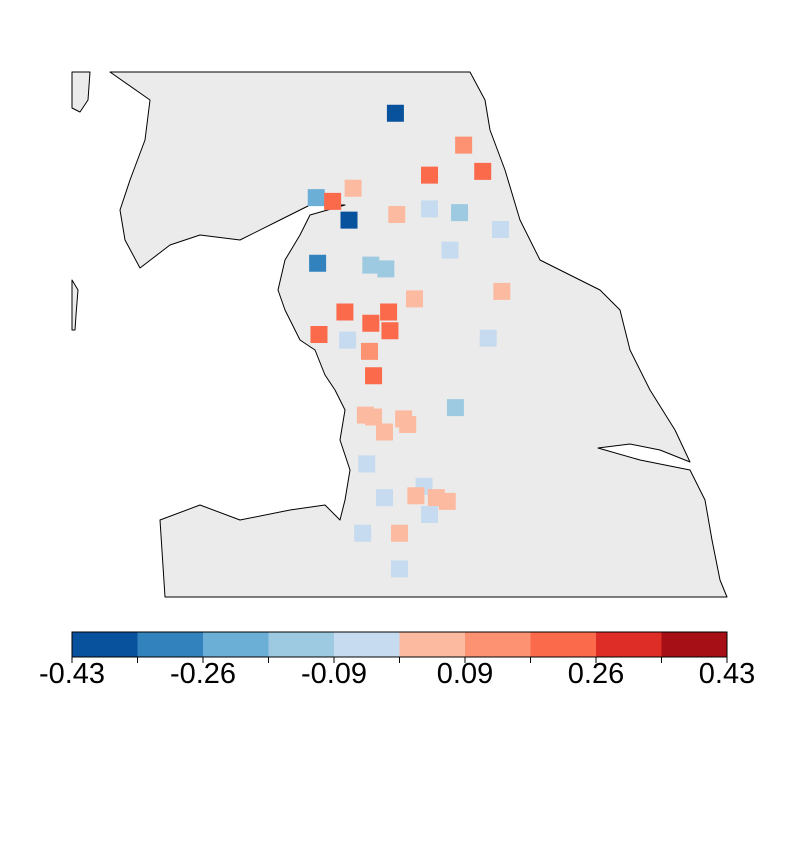  What do you see at coordinates (334, 674) in the screenshot?
I see `colorbar-tick-label: -0.09` at bounding box center [334, 674].